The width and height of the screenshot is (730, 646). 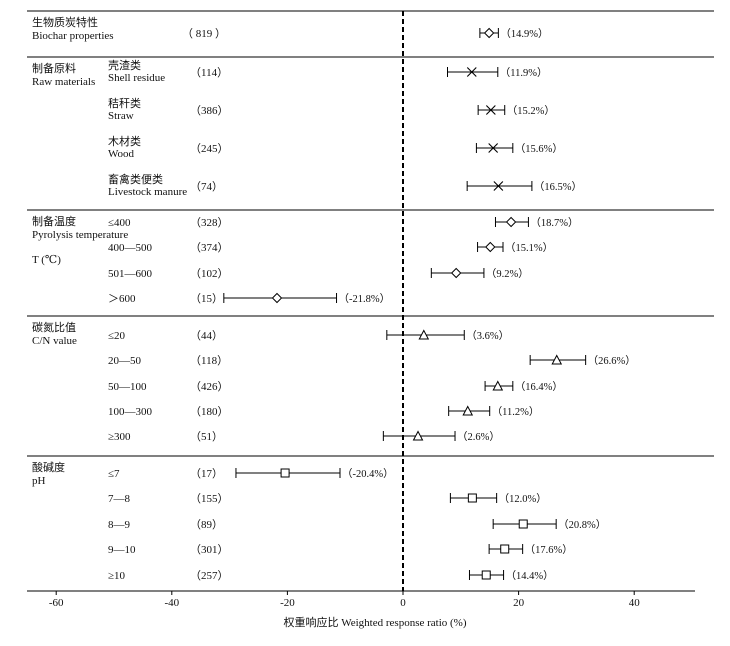 I want to click on group-label-en: Pyrolysis temperature, so click(x=80, y=235).